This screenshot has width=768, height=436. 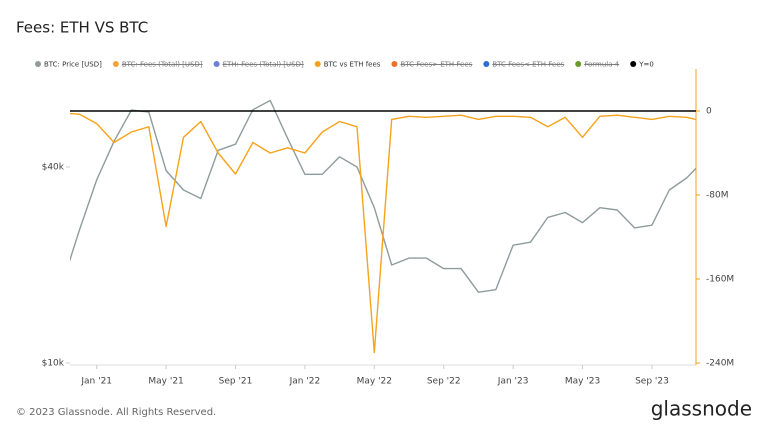 I want to click on y2-tick-label: 0, so click(x=709, y=112).